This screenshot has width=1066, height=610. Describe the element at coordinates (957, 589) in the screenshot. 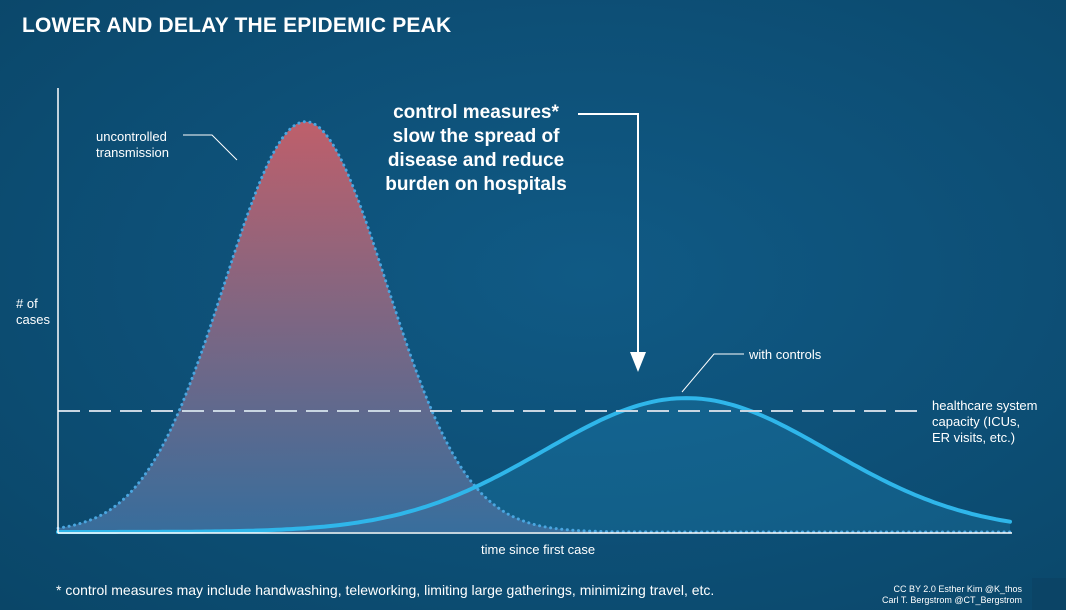

I see `credit-line1: CC BY 2.0 Esther Kim @K_thos` at that location.